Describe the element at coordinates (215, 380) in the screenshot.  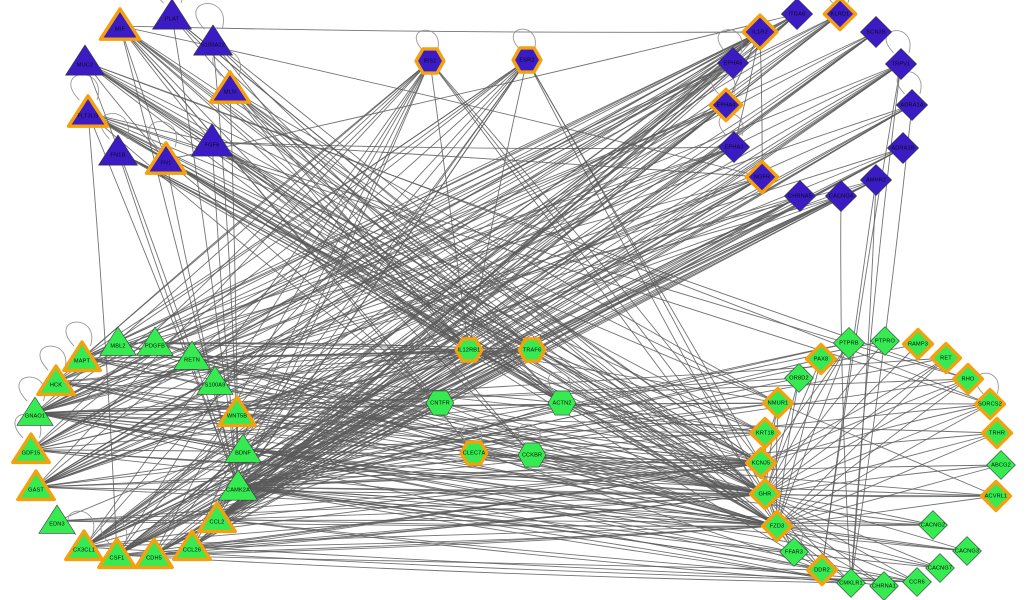
I see `graph-node-s100a9` at that location.